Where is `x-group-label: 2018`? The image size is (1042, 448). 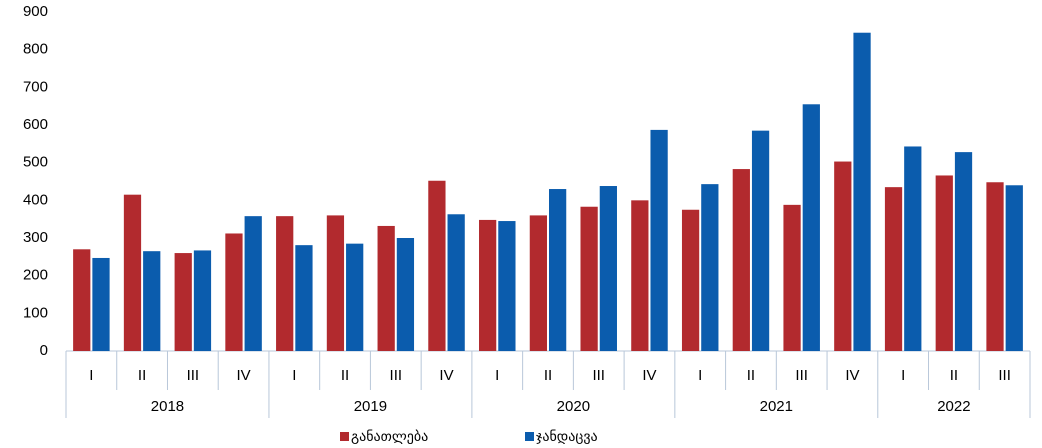
x-group-label: 2018 is located at coordinates (167, 406).